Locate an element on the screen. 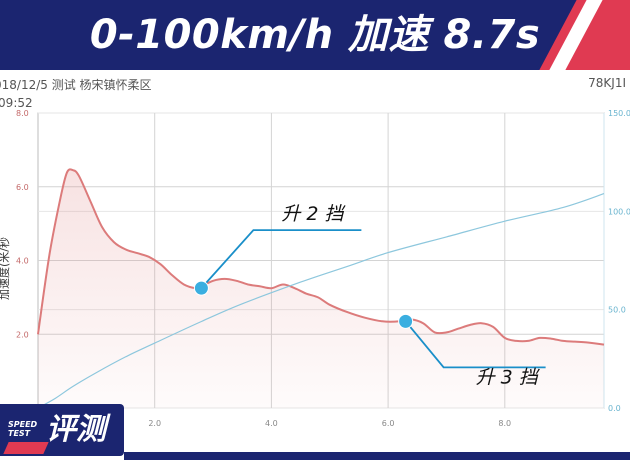 This screenshot has width=630, height=460. right-axis-tick-label: 100.0 is located at coordinates (619, 211).